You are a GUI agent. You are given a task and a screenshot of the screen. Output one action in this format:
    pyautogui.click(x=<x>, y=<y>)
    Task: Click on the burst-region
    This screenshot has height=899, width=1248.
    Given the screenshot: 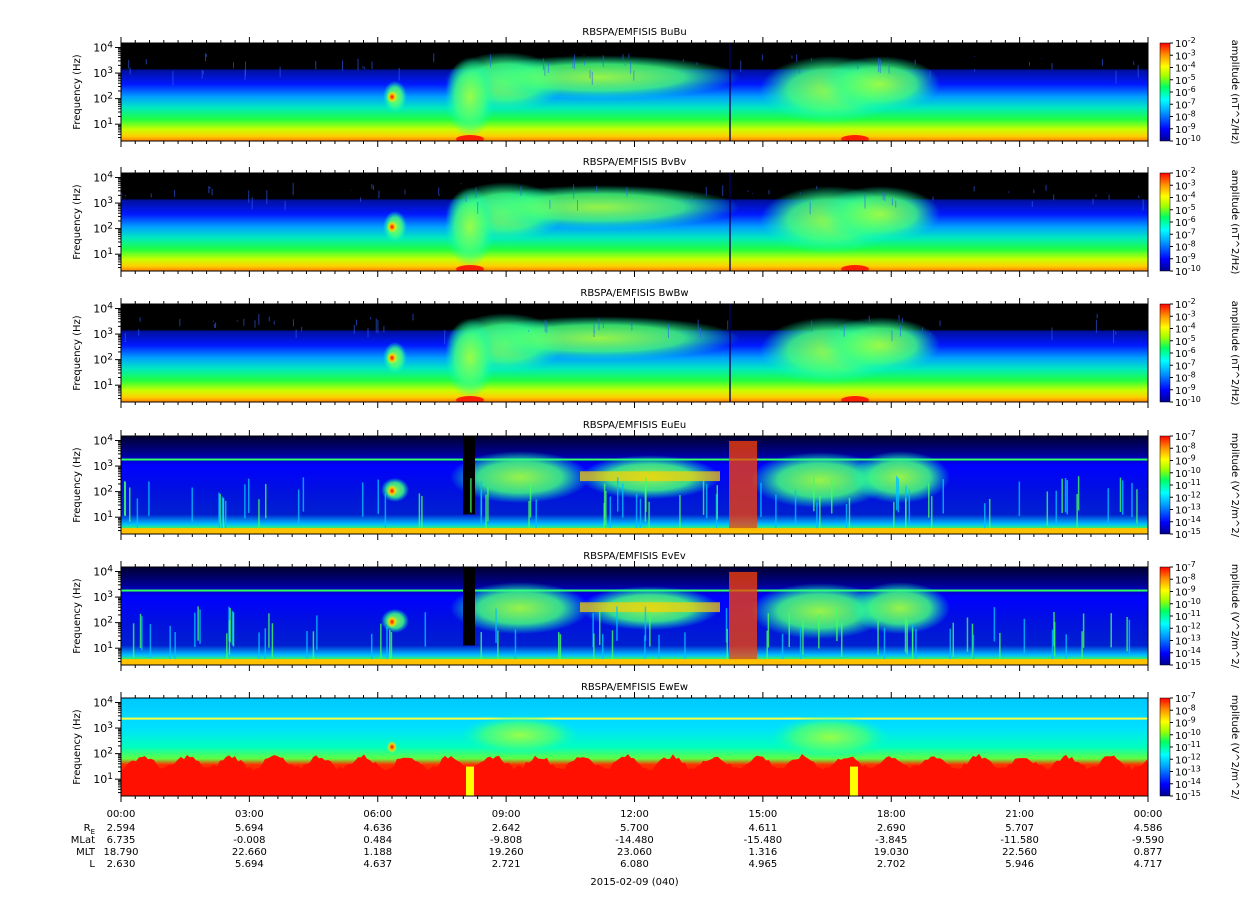 What is the action you would take?
    pyautogui.click(x=743, y=487)
    